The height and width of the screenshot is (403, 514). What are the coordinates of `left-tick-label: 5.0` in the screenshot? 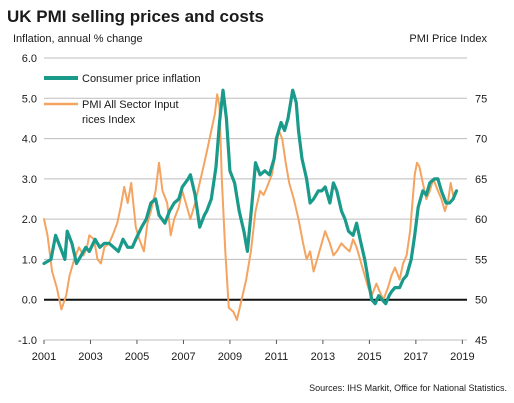 It's located at (29, 99).